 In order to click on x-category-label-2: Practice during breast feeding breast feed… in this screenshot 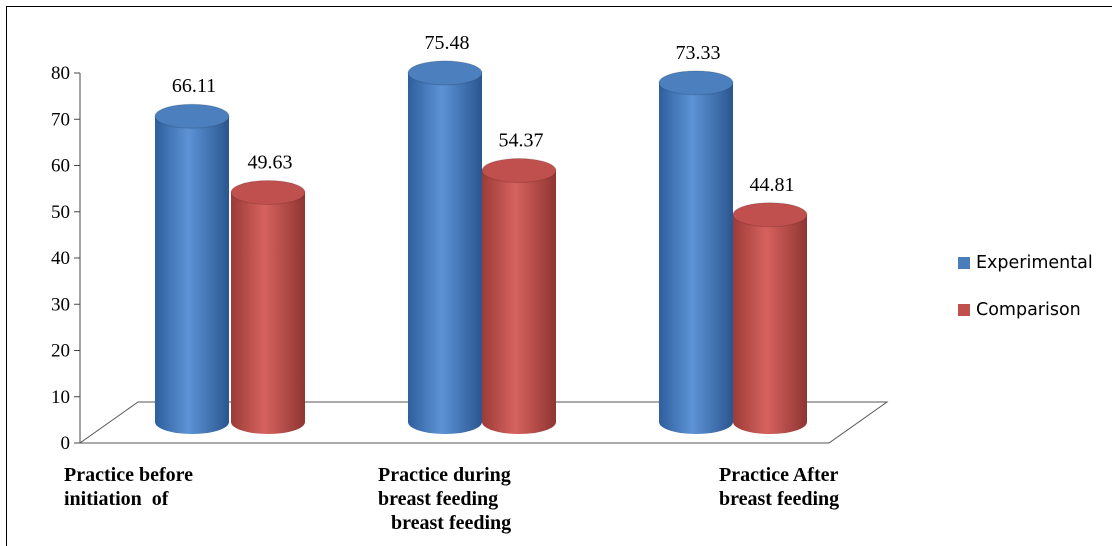, I will do `click(444, 499)`.